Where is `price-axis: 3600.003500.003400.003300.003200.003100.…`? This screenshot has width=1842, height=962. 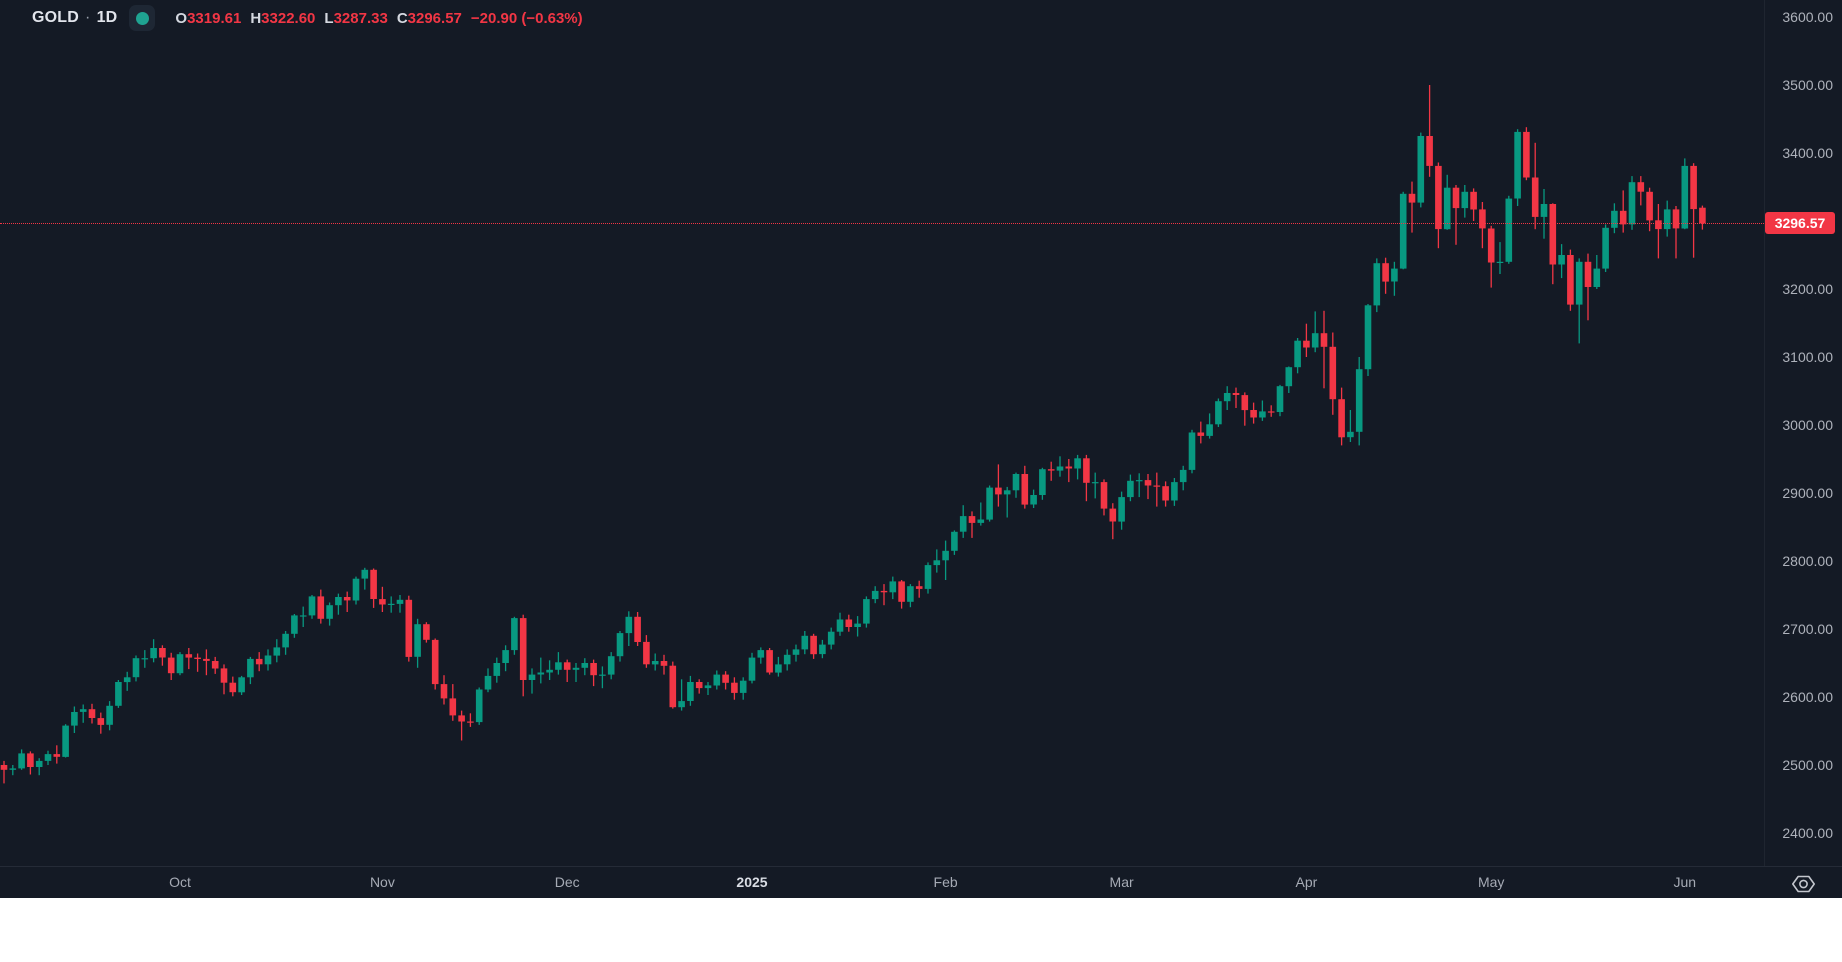 price-axis: 3600.003500.003400.003300.003200.003100.… is located at coordinates (1803, 449).